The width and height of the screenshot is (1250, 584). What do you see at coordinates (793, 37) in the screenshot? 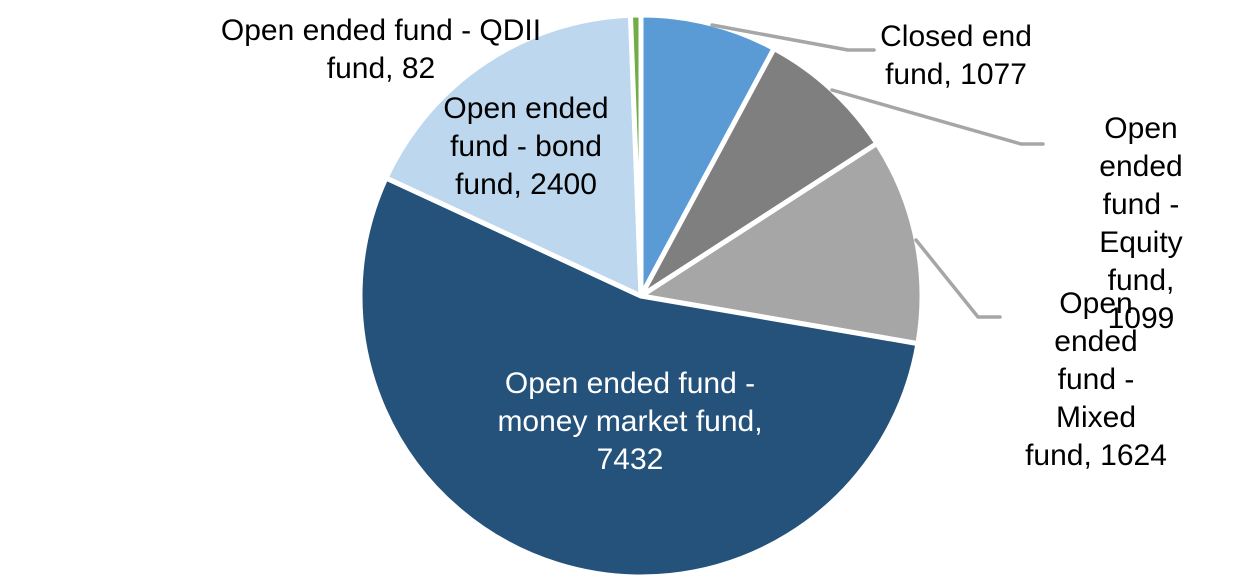
I see `leader-line-closed-end-fund` at bounding box center [793, 37].